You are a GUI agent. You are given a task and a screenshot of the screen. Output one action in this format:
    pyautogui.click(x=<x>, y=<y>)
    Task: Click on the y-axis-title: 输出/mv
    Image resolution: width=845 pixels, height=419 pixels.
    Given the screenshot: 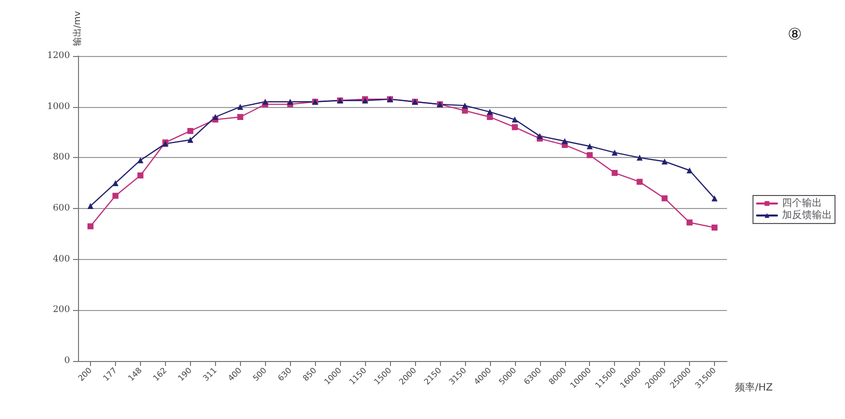 What is the action you would take?
    pyautogui.click(x=77, y=28)
    